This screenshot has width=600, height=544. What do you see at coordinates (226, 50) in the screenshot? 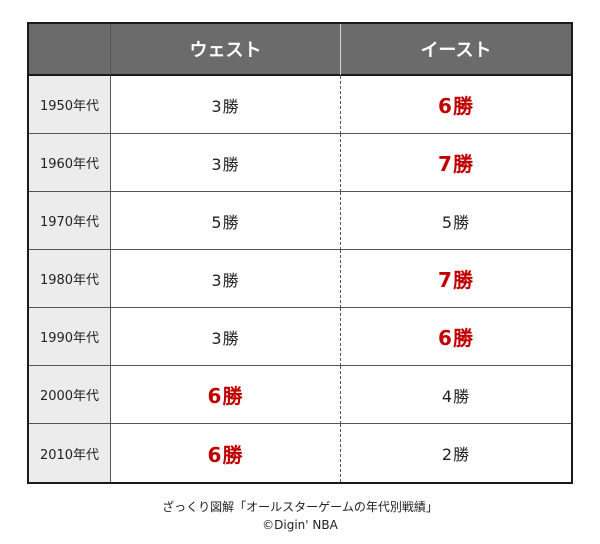
I see `header-west: ウェスト` at bounding box center [226, 50].